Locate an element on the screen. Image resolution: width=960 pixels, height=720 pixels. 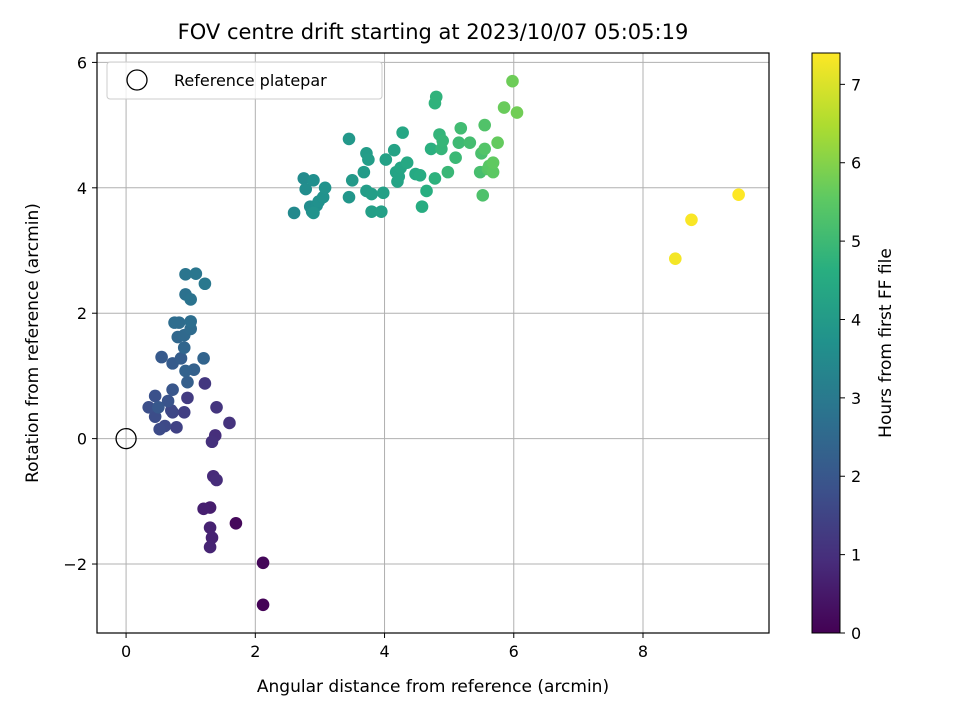
x-axis-ticks: 0 2 4 6 8 is located at coordinates (384, 647).